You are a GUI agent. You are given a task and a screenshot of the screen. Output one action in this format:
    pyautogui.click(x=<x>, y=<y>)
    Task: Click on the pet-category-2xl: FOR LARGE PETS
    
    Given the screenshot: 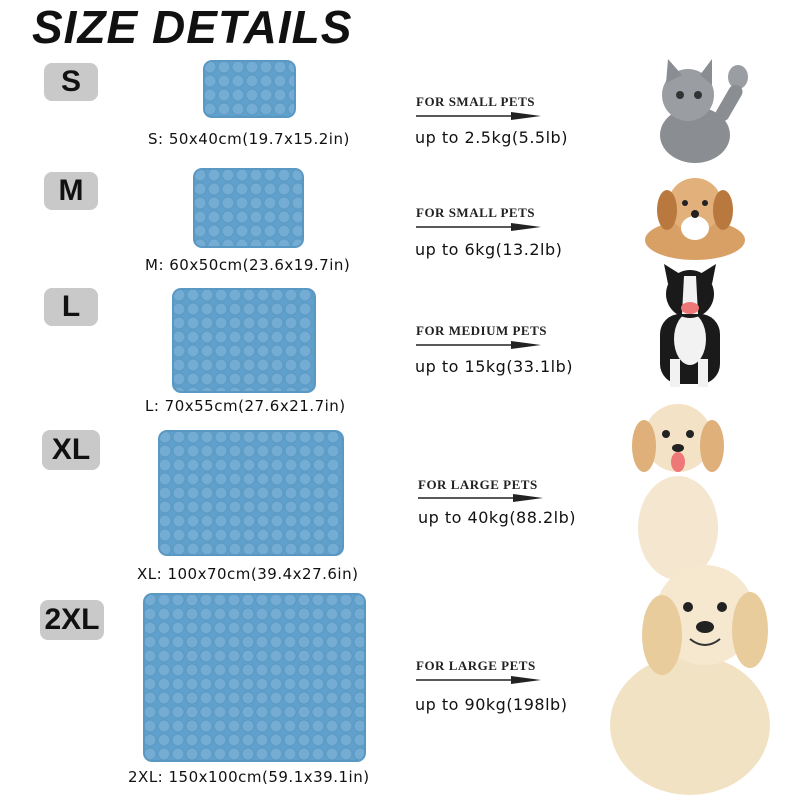 What is the action you would take?
    pyautogui.click(x=476, y=665)
    